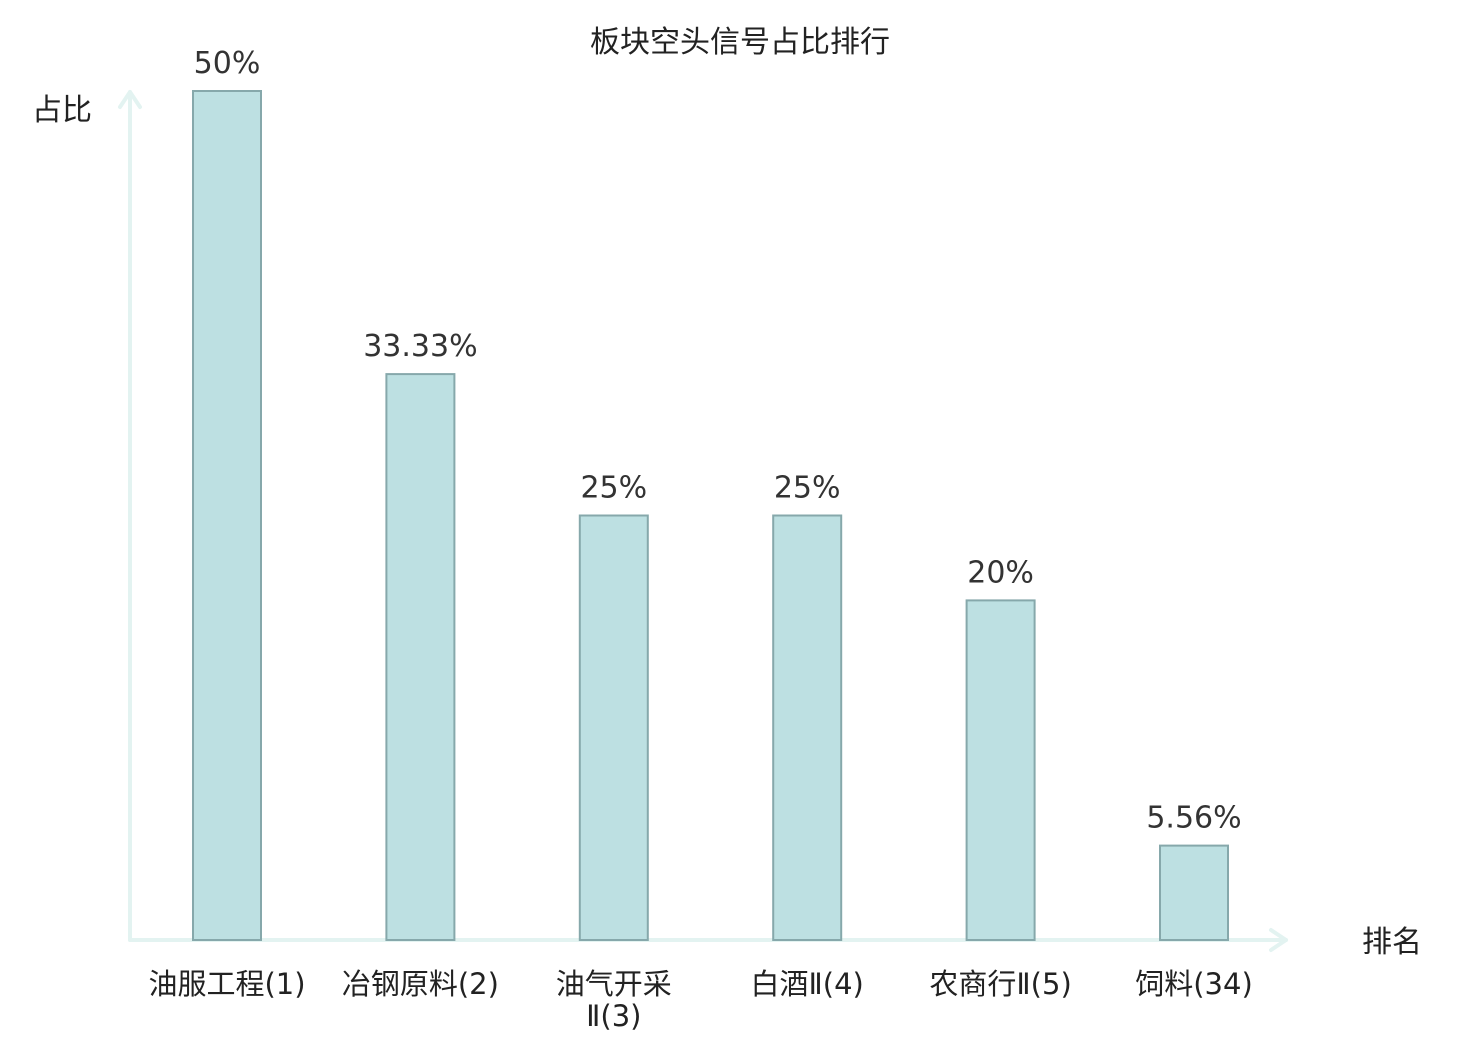  I want to click on x-tick-label-line: 白酒Ⅱ(4), so click(807, 984).